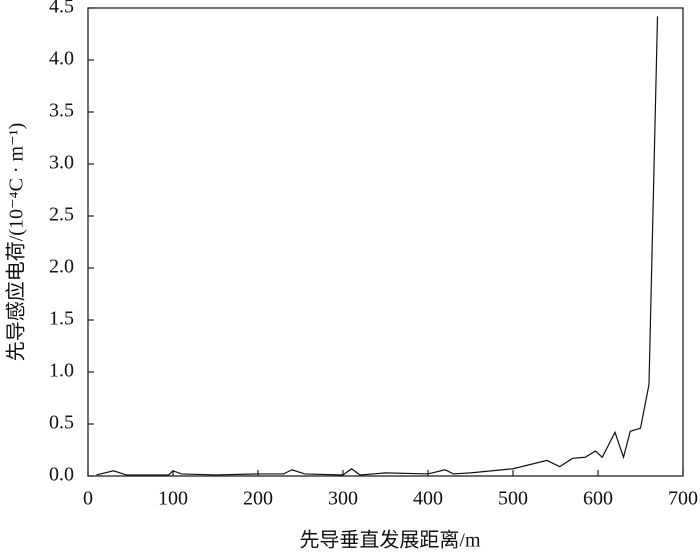  What do you see at coordinates (683, 499) in the screenshot?
I see `x-tick-label: 700` at bounding box center [683, 499].